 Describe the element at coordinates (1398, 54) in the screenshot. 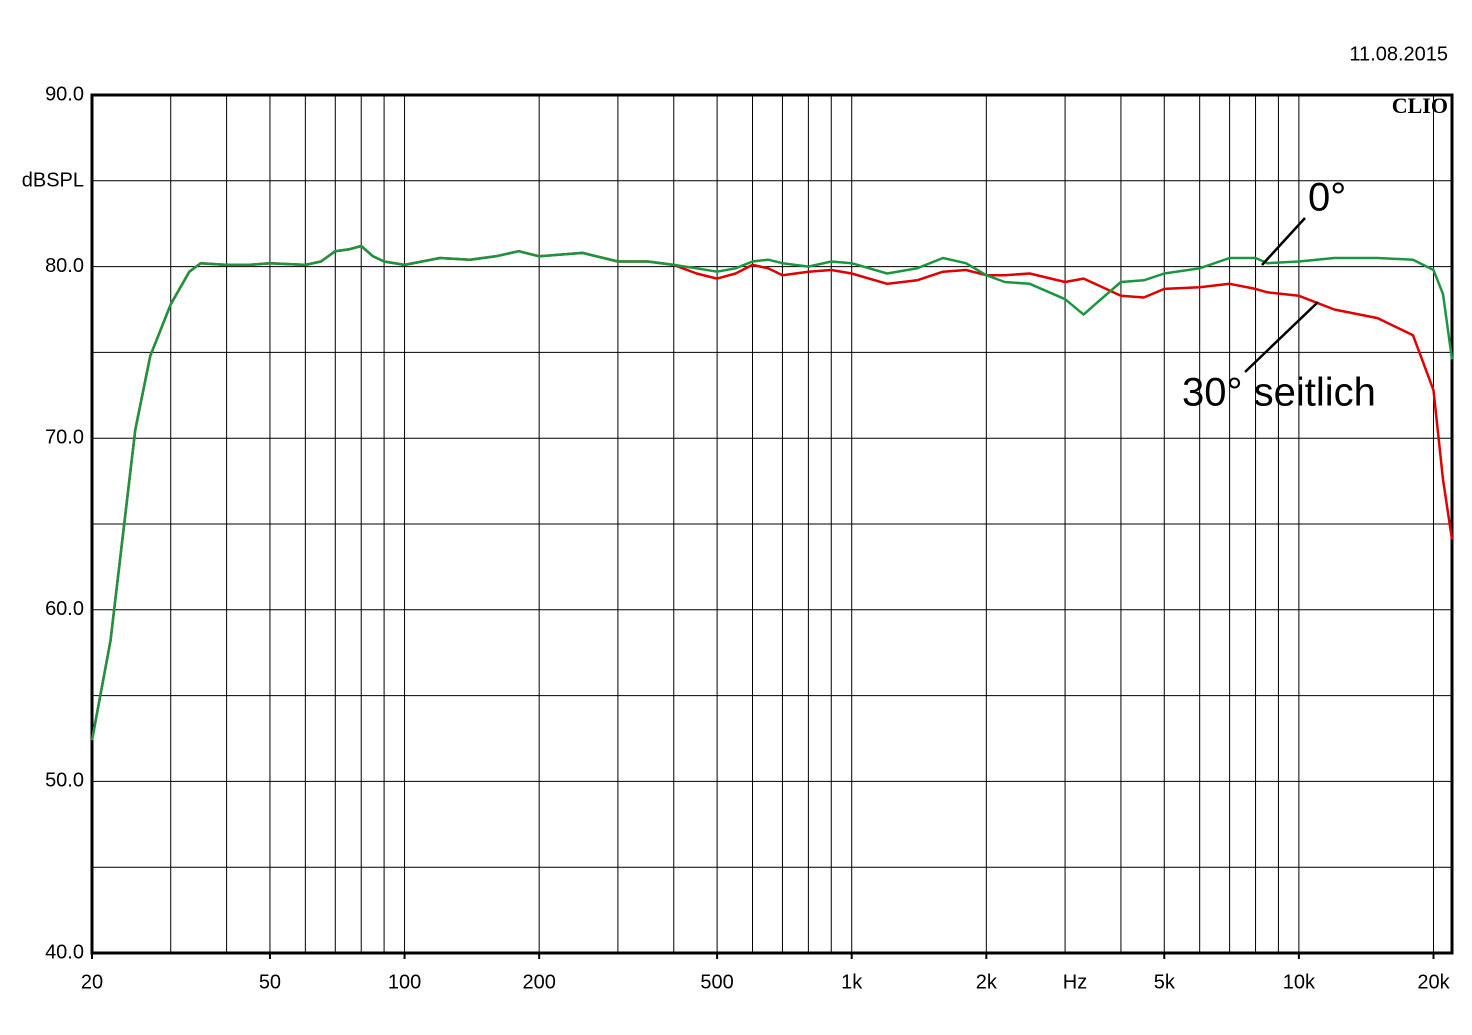

I see `date: 11.08.2015` at that location.